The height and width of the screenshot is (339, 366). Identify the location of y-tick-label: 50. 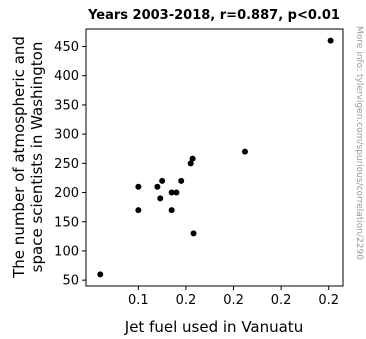
(70, 281).